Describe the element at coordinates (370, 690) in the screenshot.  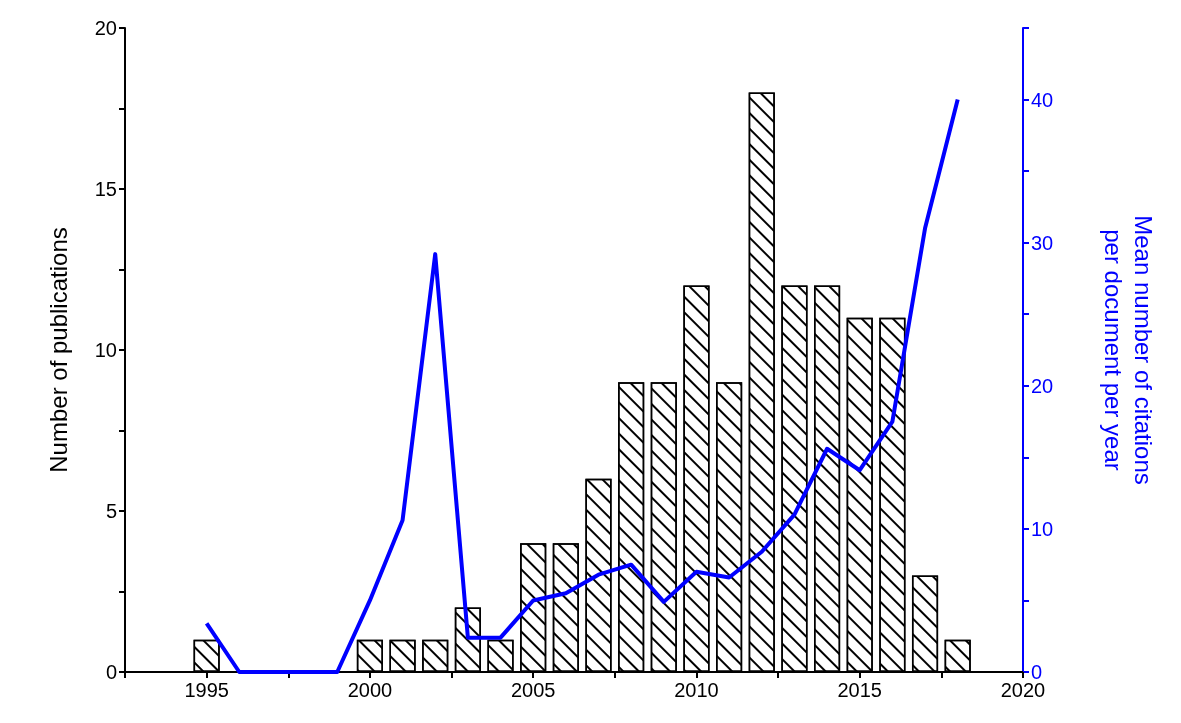
I see `x-tick-label: 2000` at that location.